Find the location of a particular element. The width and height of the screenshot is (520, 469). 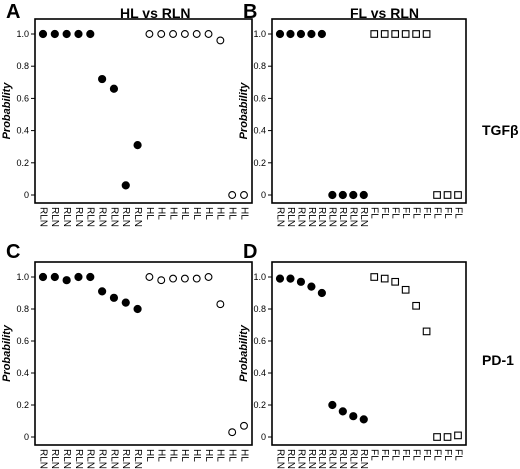

row-label-tgfb: TGFβ is located at coordinates (500, 130).